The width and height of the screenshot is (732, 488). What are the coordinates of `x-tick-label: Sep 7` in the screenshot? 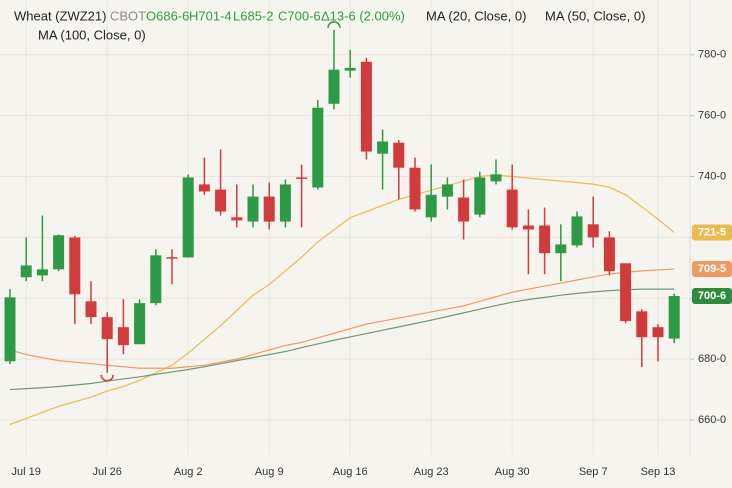 It's located at (593, 472).